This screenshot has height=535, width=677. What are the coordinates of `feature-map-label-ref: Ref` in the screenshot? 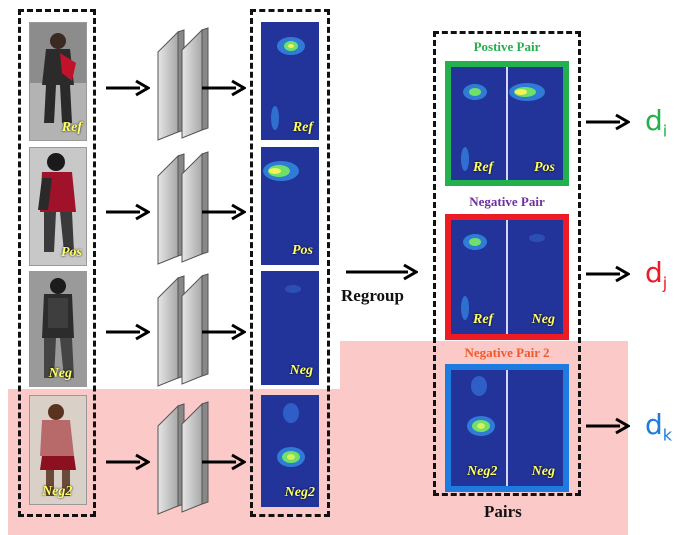 It's located at (302, 127).